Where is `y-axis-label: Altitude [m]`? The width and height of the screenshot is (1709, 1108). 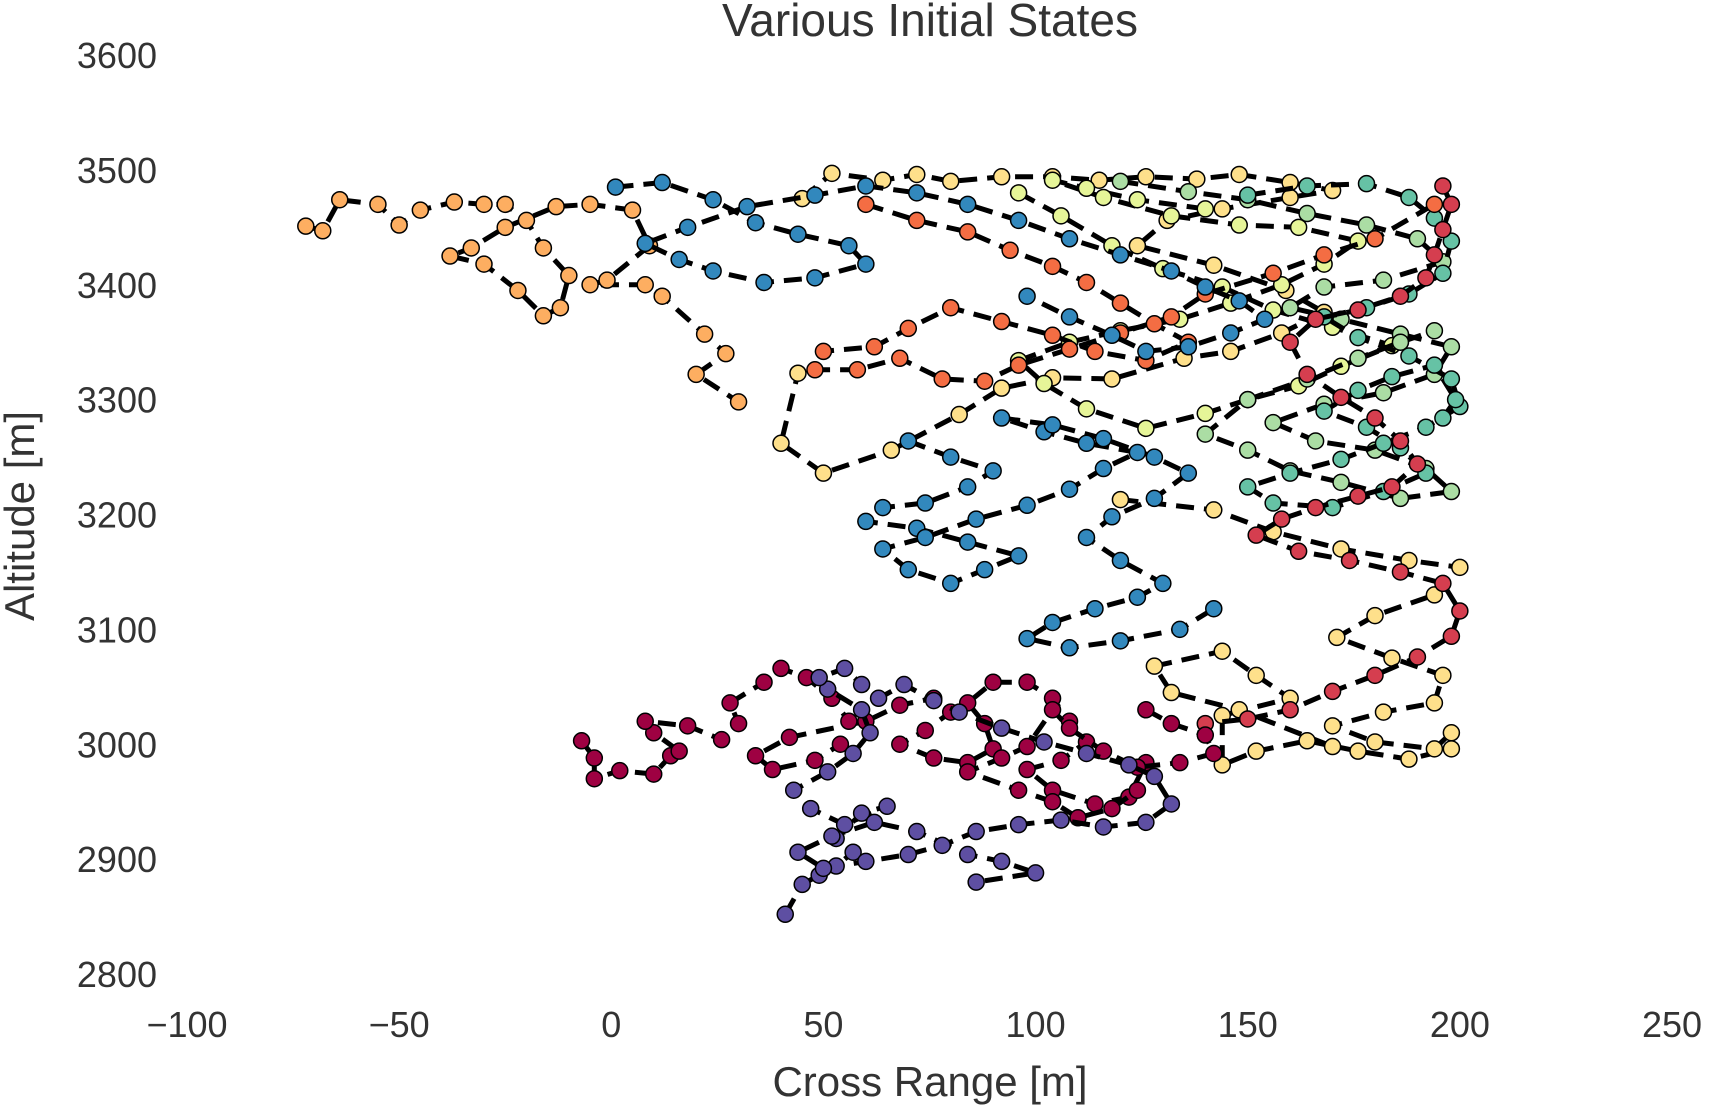
y-axis-label: Altitude [m] is located at coordinates (21, 516).